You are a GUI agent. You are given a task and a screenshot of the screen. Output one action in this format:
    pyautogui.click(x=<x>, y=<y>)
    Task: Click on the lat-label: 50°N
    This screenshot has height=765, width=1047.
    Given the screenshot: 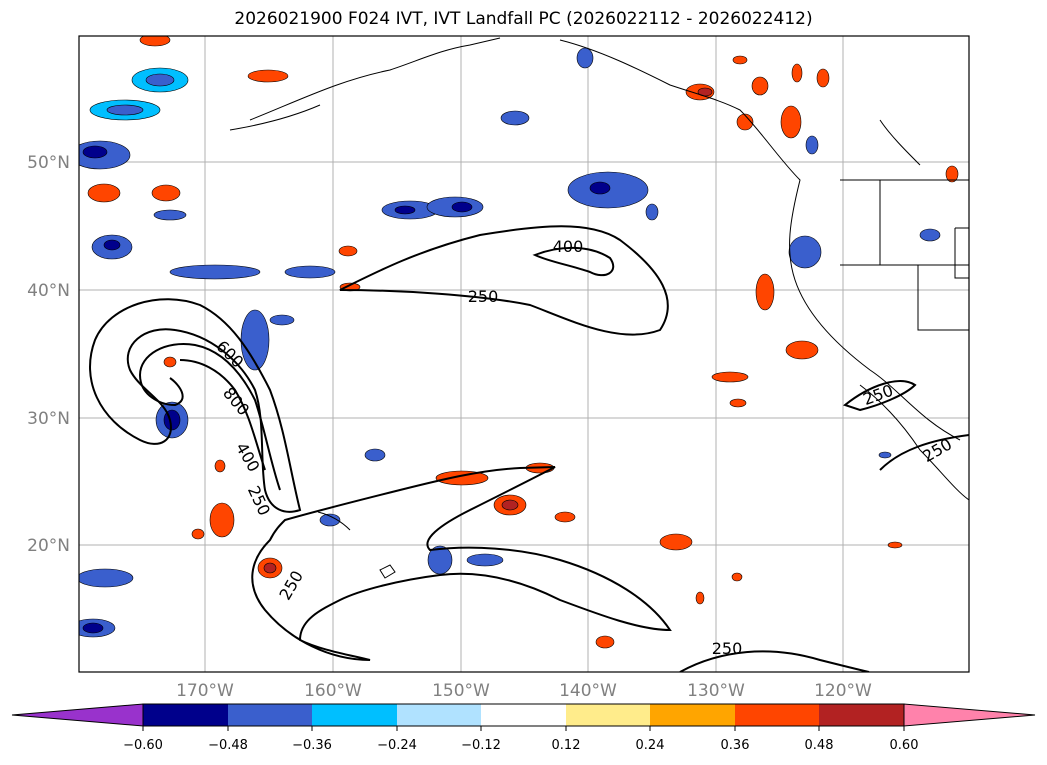 What is the action you would take?
    pyautogui.click(x=48, y=163)
    